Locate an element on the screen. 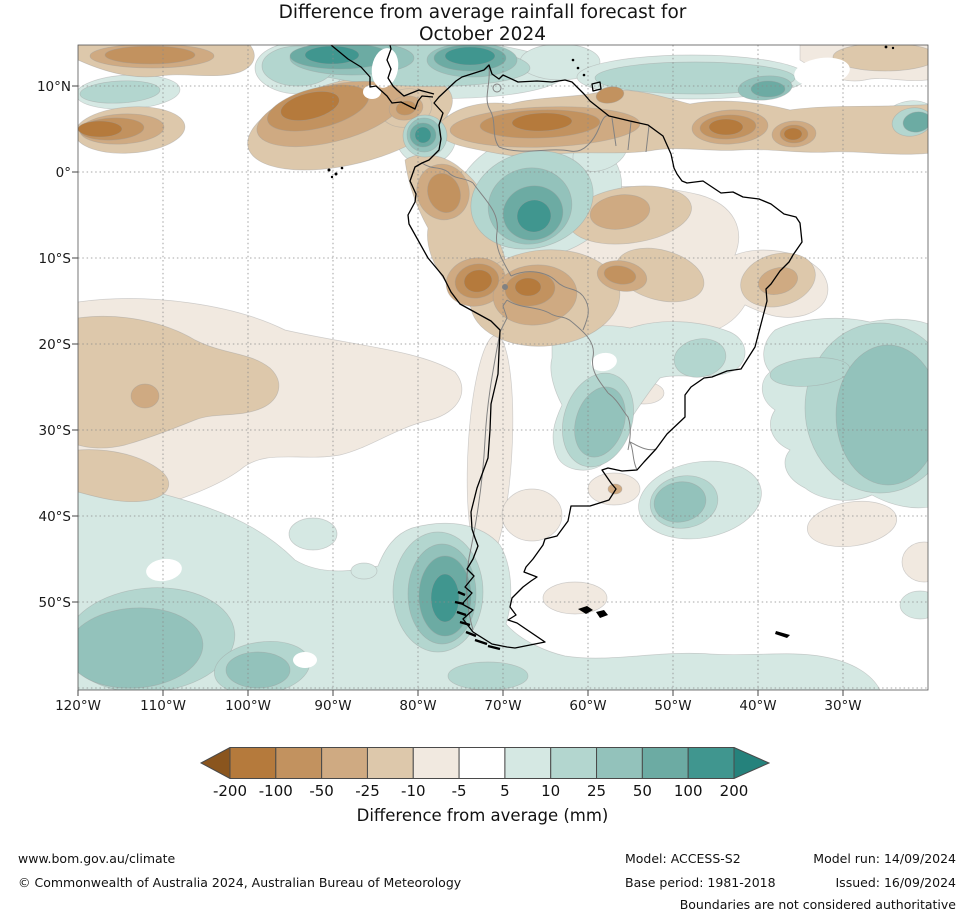 The height and width of the screenshot is (919, 965). colorbar-tick: -25 is located at coordinates (367, 791).